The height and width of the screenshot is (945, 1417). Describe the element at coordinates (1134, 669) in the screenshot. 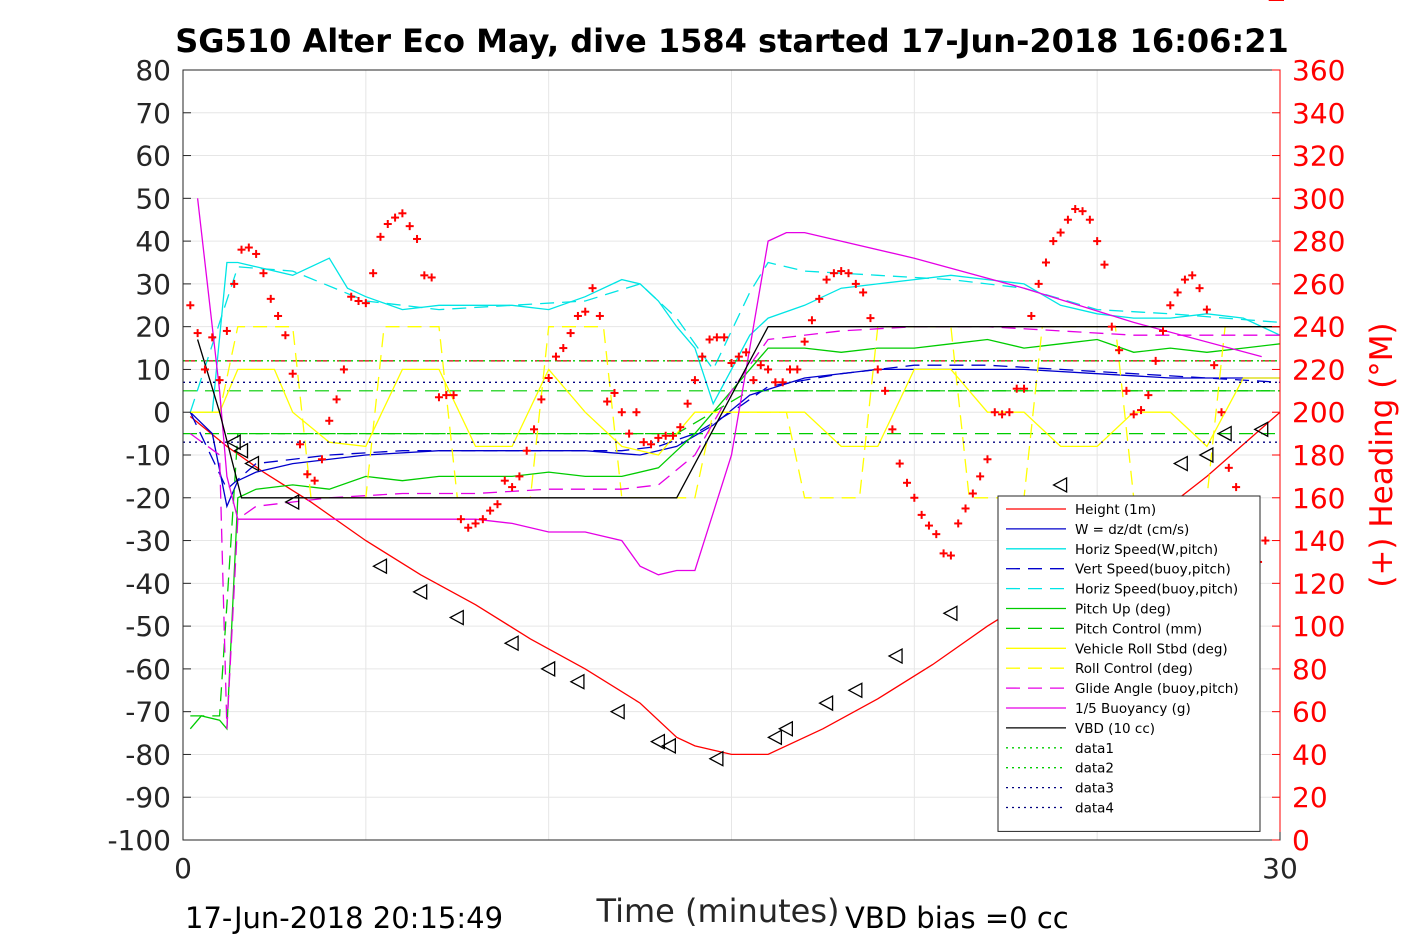

I see `legend-label: Roll Control (deg)` at that location.